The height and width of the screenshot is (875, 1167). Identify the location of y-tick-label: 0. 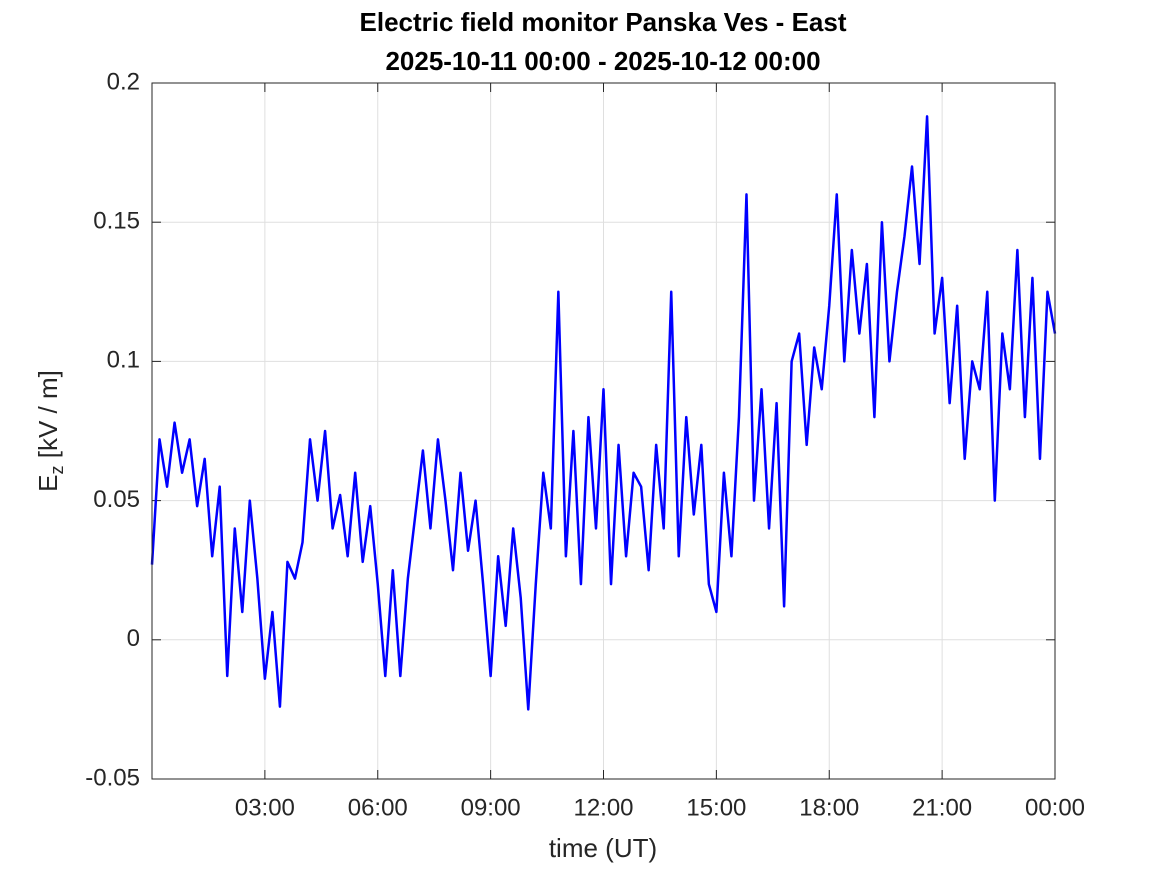
(133, 638).